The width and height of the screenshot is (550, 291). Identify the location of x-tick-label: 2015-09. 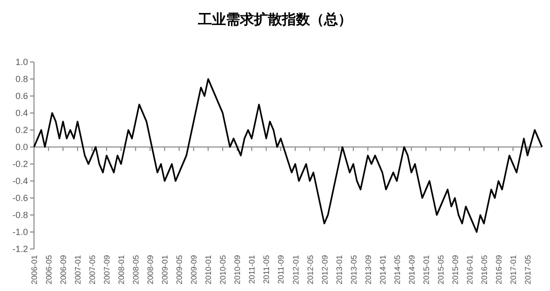
(455, 269).